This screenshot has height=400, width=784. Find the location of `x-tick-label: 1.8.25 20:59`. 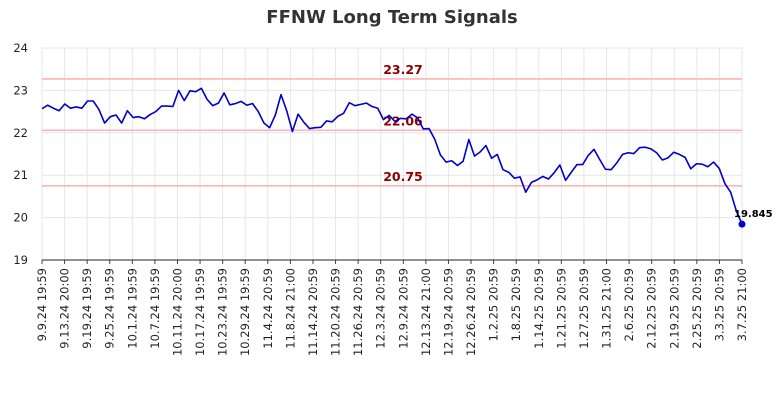

x-tick-label: 1.8.25 20:59 is located at coordinates (516, 304).